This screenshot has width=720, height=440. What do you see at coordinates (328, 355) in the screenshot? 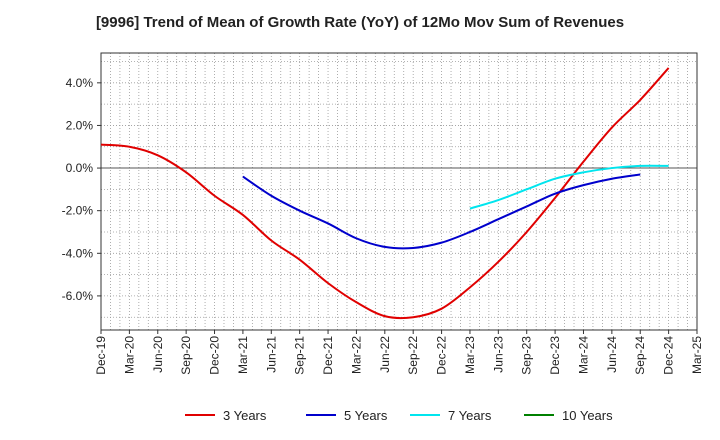
I see `x-tick-label: Dec-21` at bounding box center [328, 355].